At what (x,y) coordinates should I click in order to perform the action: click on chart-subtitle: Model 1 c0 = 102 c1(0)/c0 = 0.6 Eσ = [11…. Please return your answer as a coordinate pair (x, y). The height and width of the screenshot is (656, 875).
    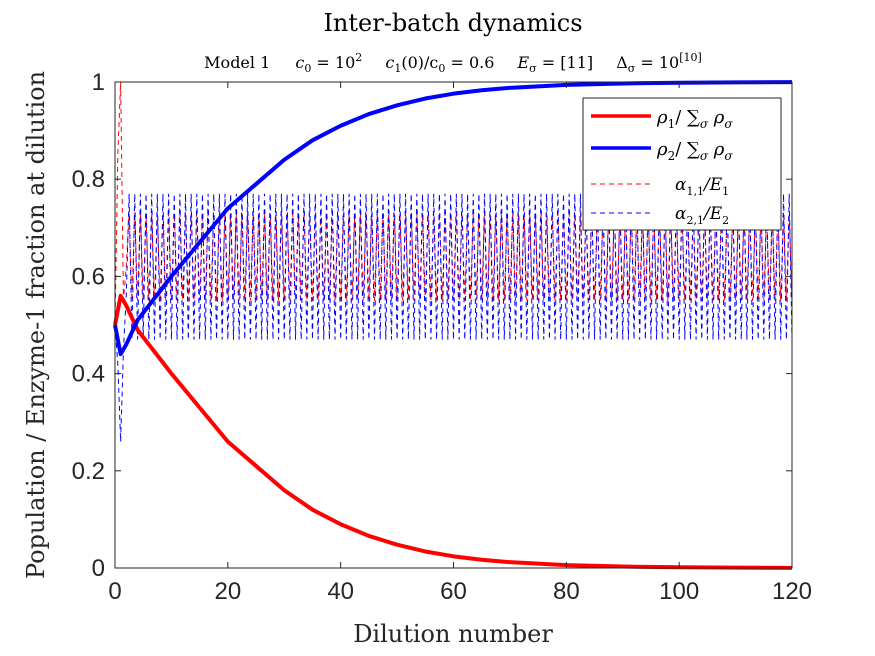
    Looking at the image, I should click on (453, 60).